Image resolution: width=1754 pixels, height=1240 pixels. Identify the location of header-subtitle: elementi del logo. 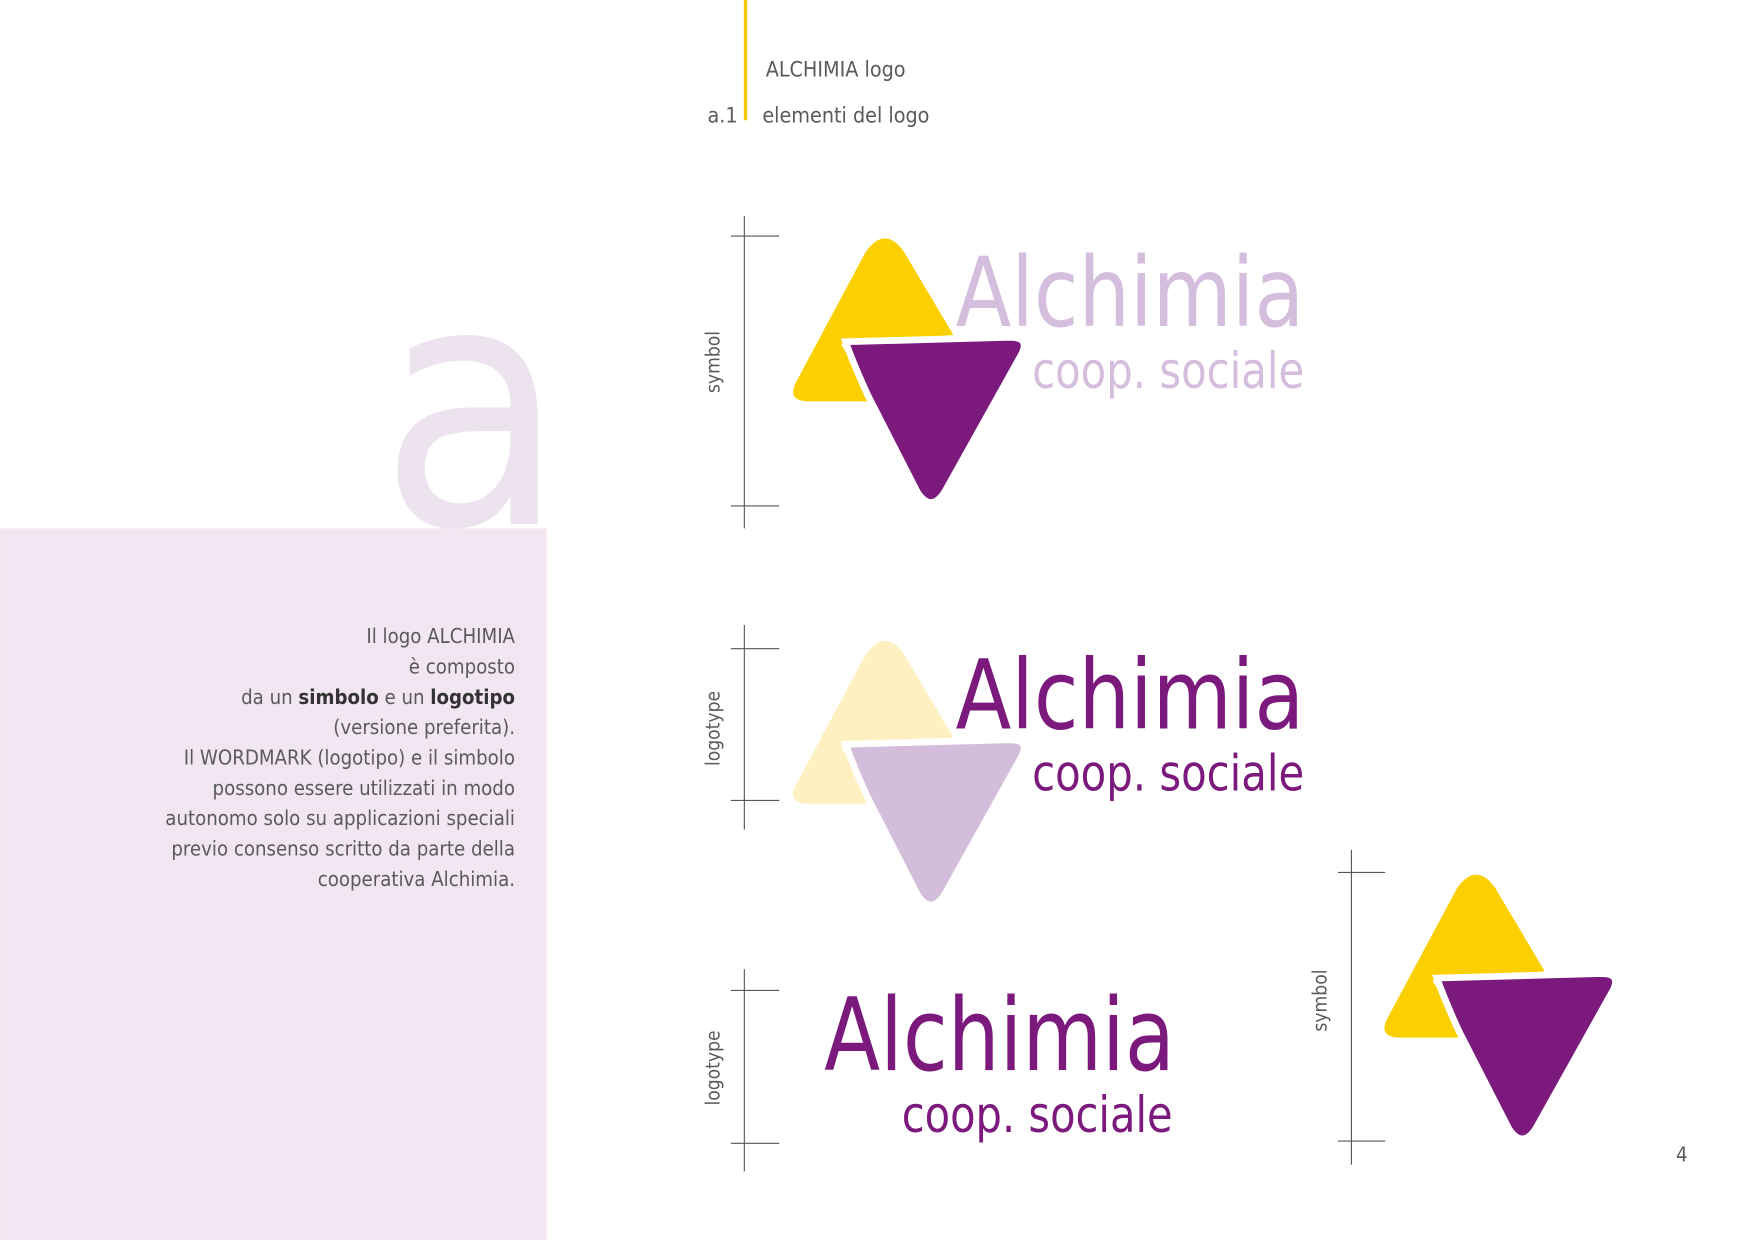
(845, 116).